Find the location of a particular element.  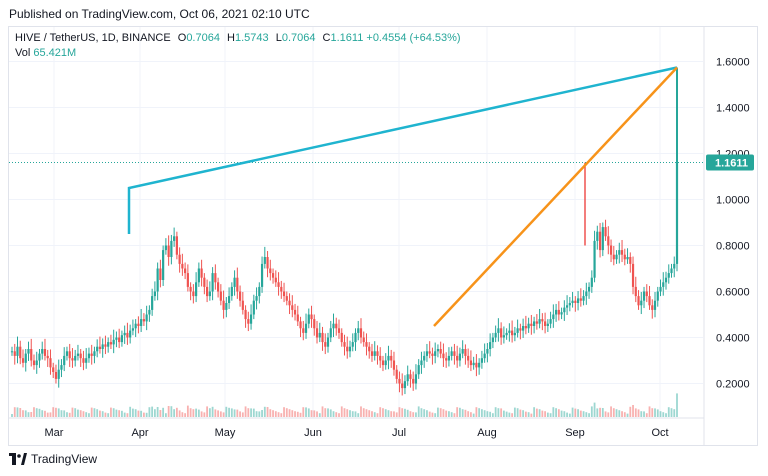

tradingview-logo: TradingView is located at coordinates (53, 459).